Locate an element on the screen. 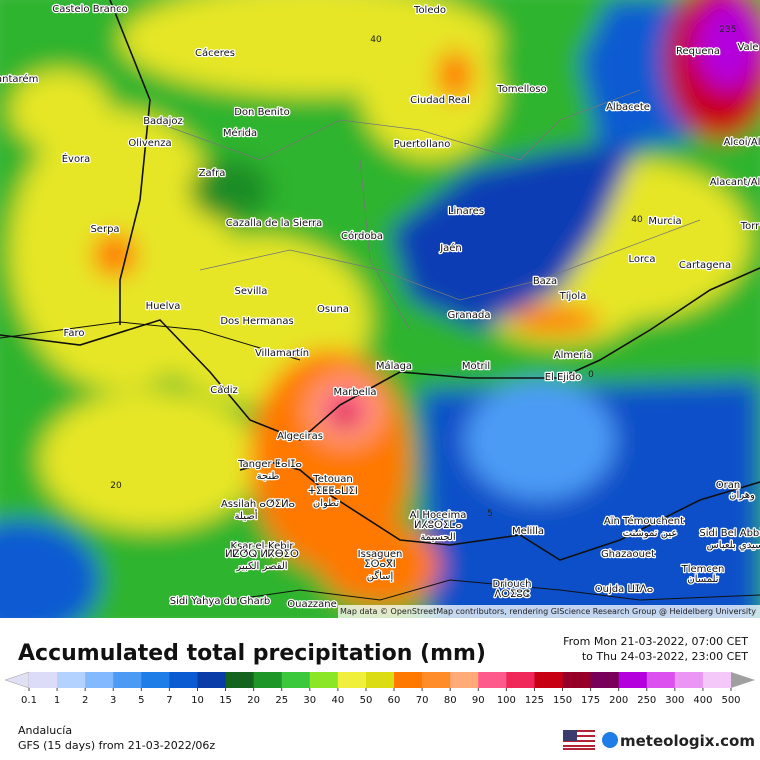 This screenshot has height=760, width=760. colorbar-label: 25 is located at coordinates (281, 700).